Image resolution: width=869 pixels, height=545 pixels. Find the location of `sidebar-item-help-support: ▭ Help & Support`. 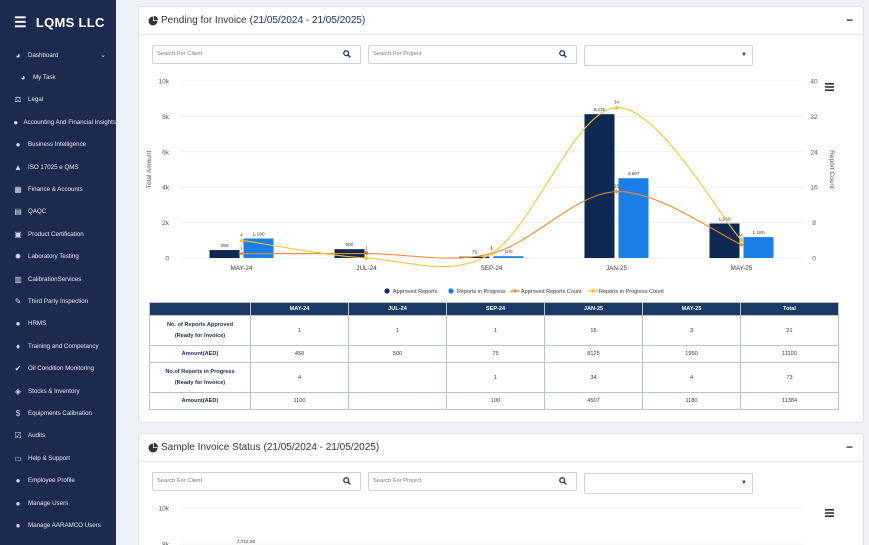

sidebar-item-help-support: ▭ Help & Support is located at coordinates (58, 458).